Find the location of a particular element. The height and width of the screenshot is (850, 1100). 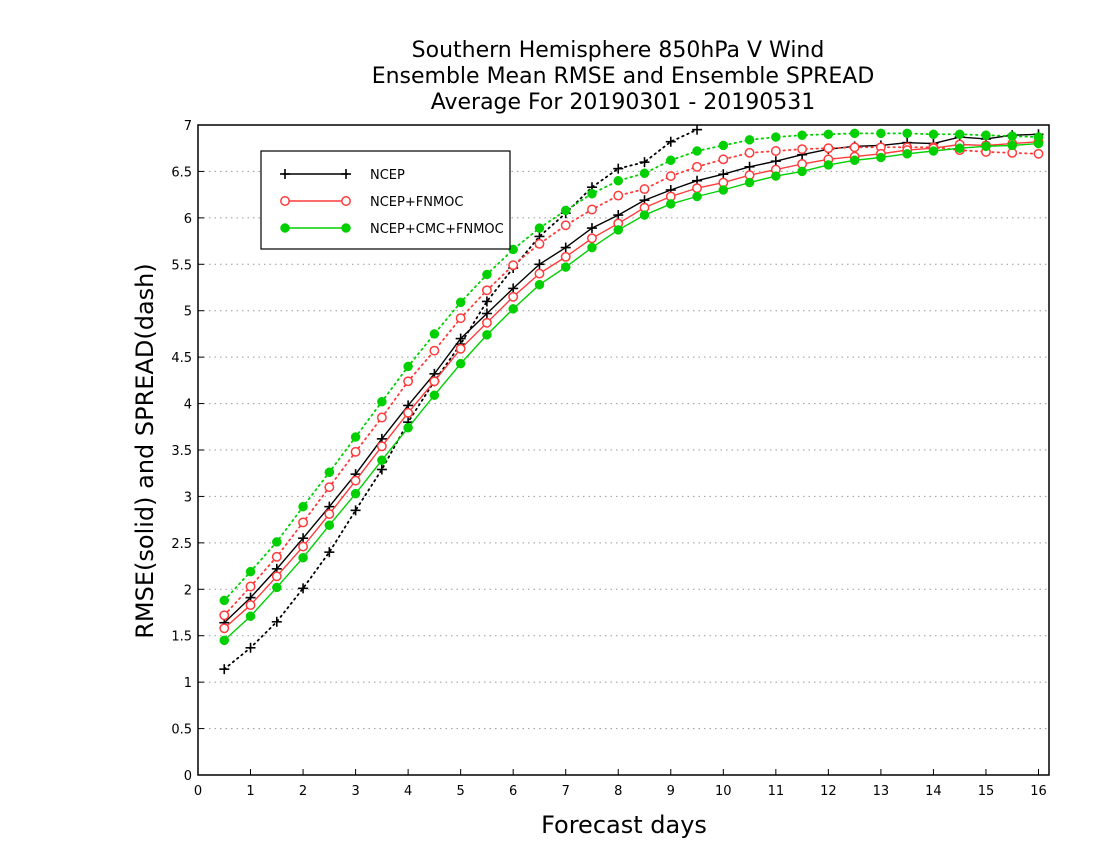

x-tick-label: 1 is located at coordinates (250, 791).